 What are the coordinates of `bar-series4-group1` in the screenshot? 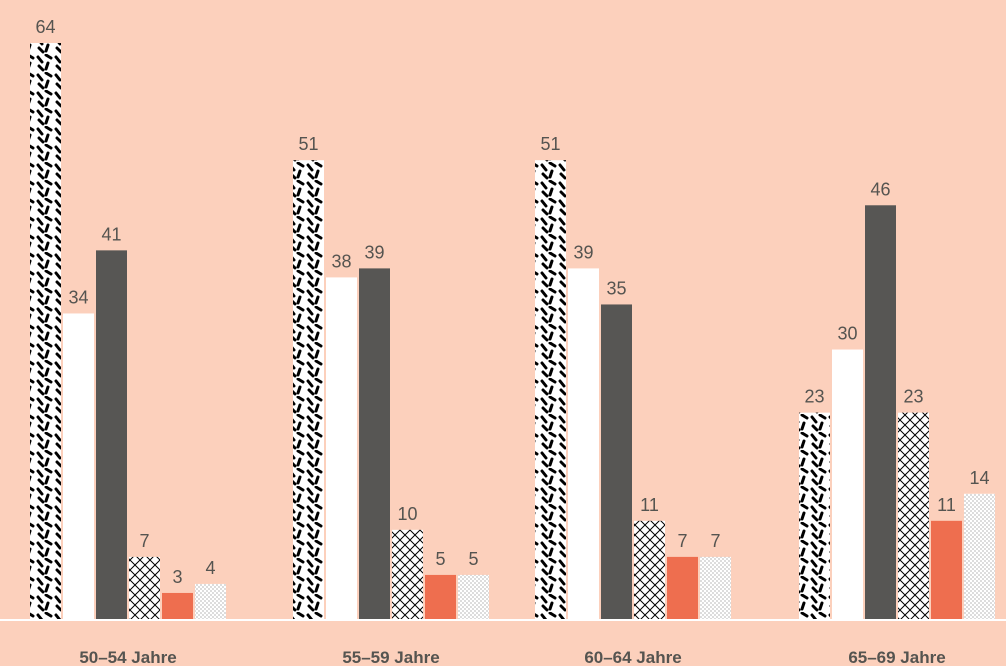 It's located at (144, 588).